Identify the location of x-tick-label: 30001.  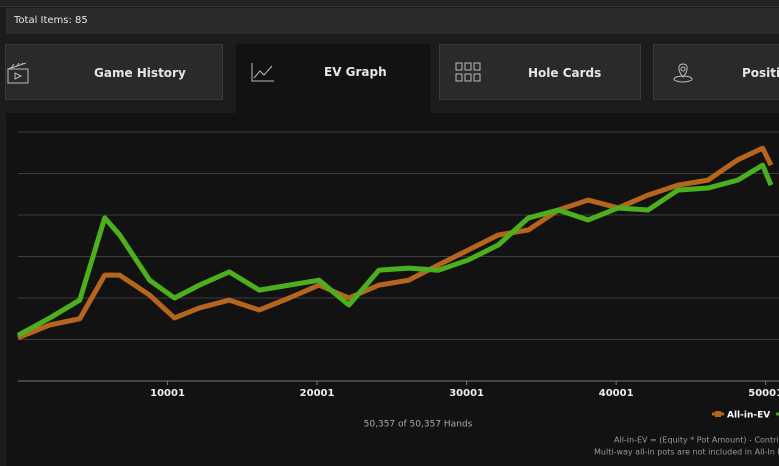
(466, 393).